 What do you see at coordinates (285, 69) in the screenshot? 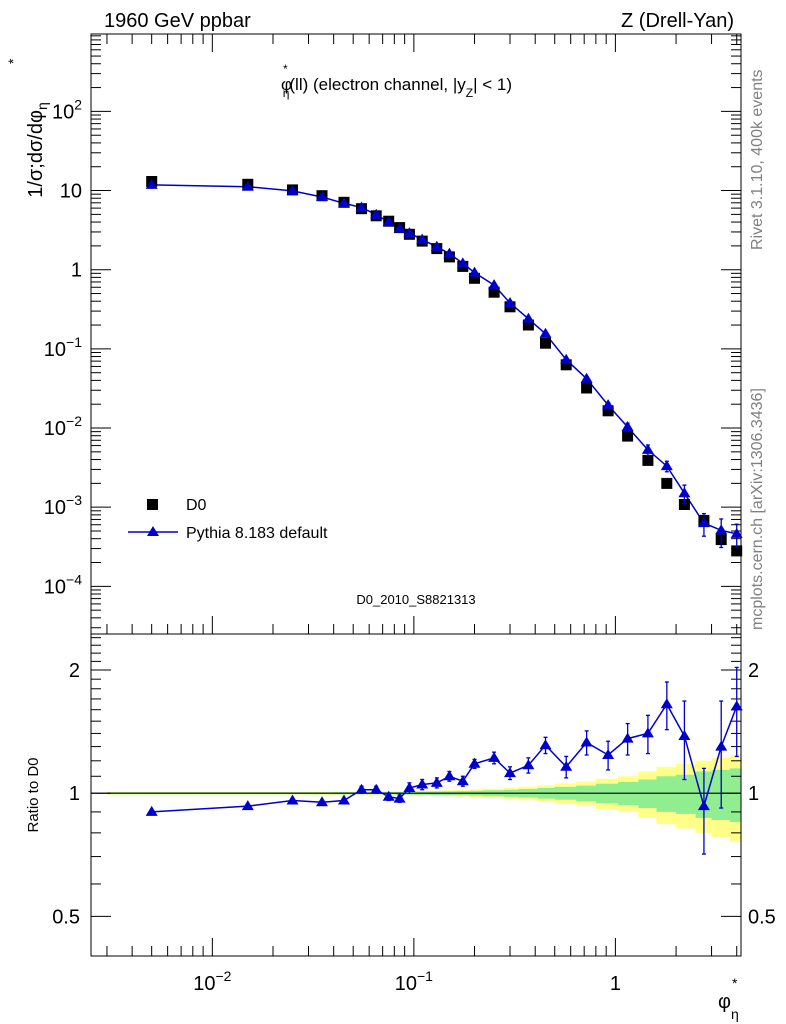
I see `title-star: *` at bounding box center [285, 69].